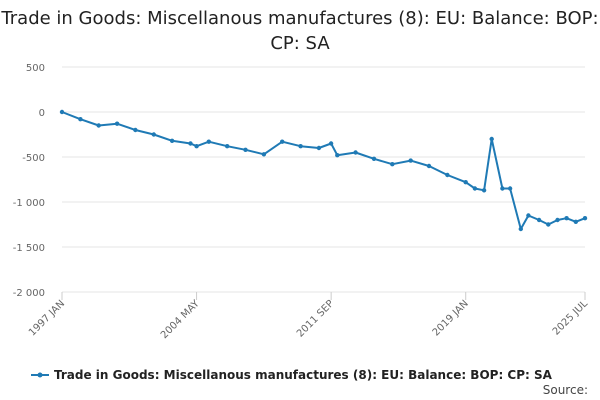  I want to click on y-axis-tick-labels: 500 0 -500 -1 000 -1 500 -2 000, so click(29, 181).